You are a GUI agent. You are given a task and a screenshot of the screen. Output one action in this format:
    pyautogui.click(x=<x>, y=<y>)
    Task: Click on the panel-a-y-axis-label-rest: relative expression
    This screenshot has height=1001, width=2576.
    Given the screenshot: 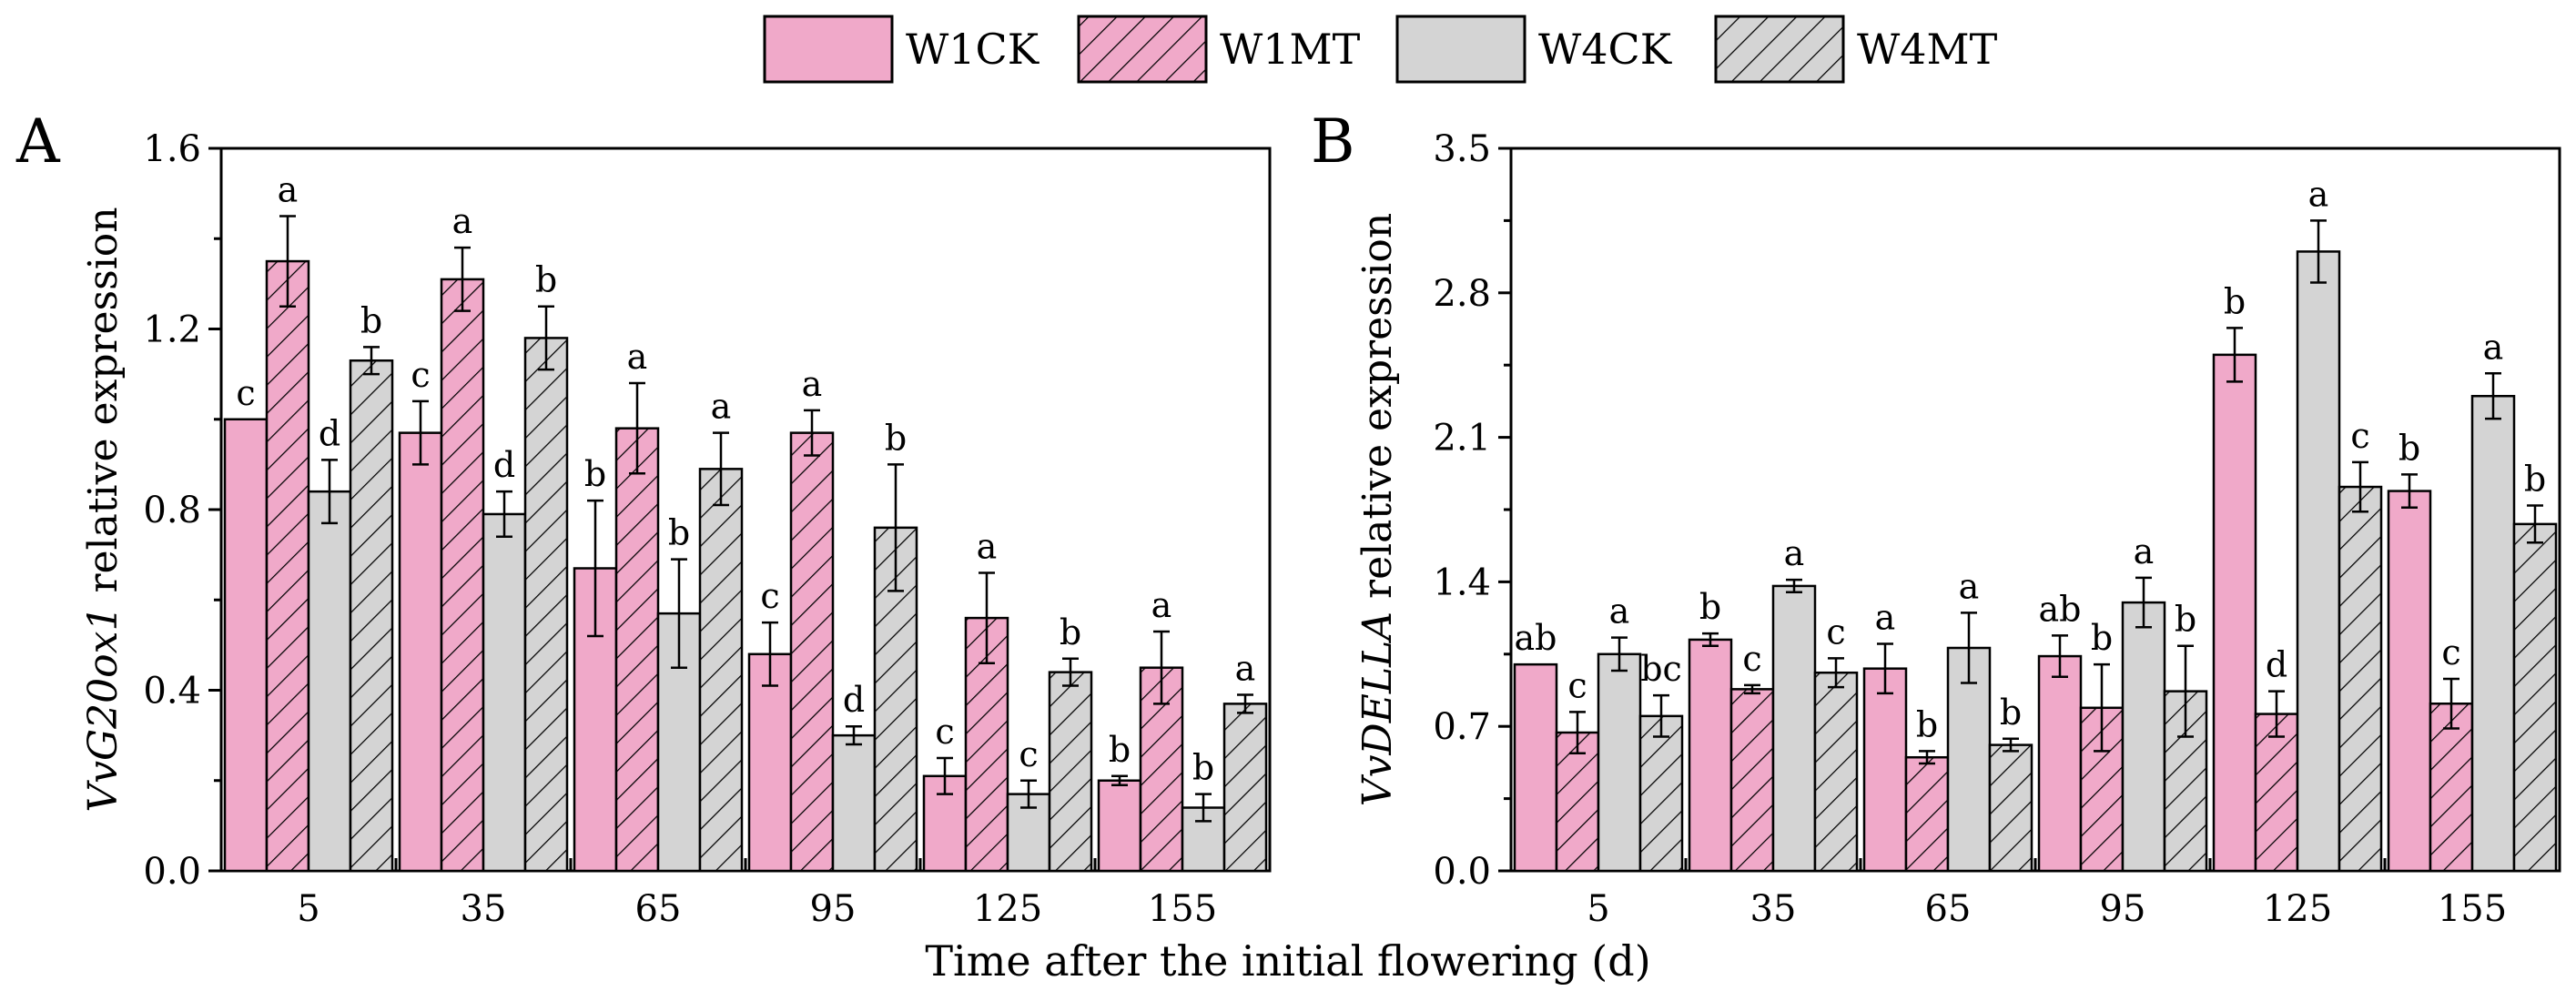 What is the action you would take?
    pyautogui.click(x=103, y=406)
    